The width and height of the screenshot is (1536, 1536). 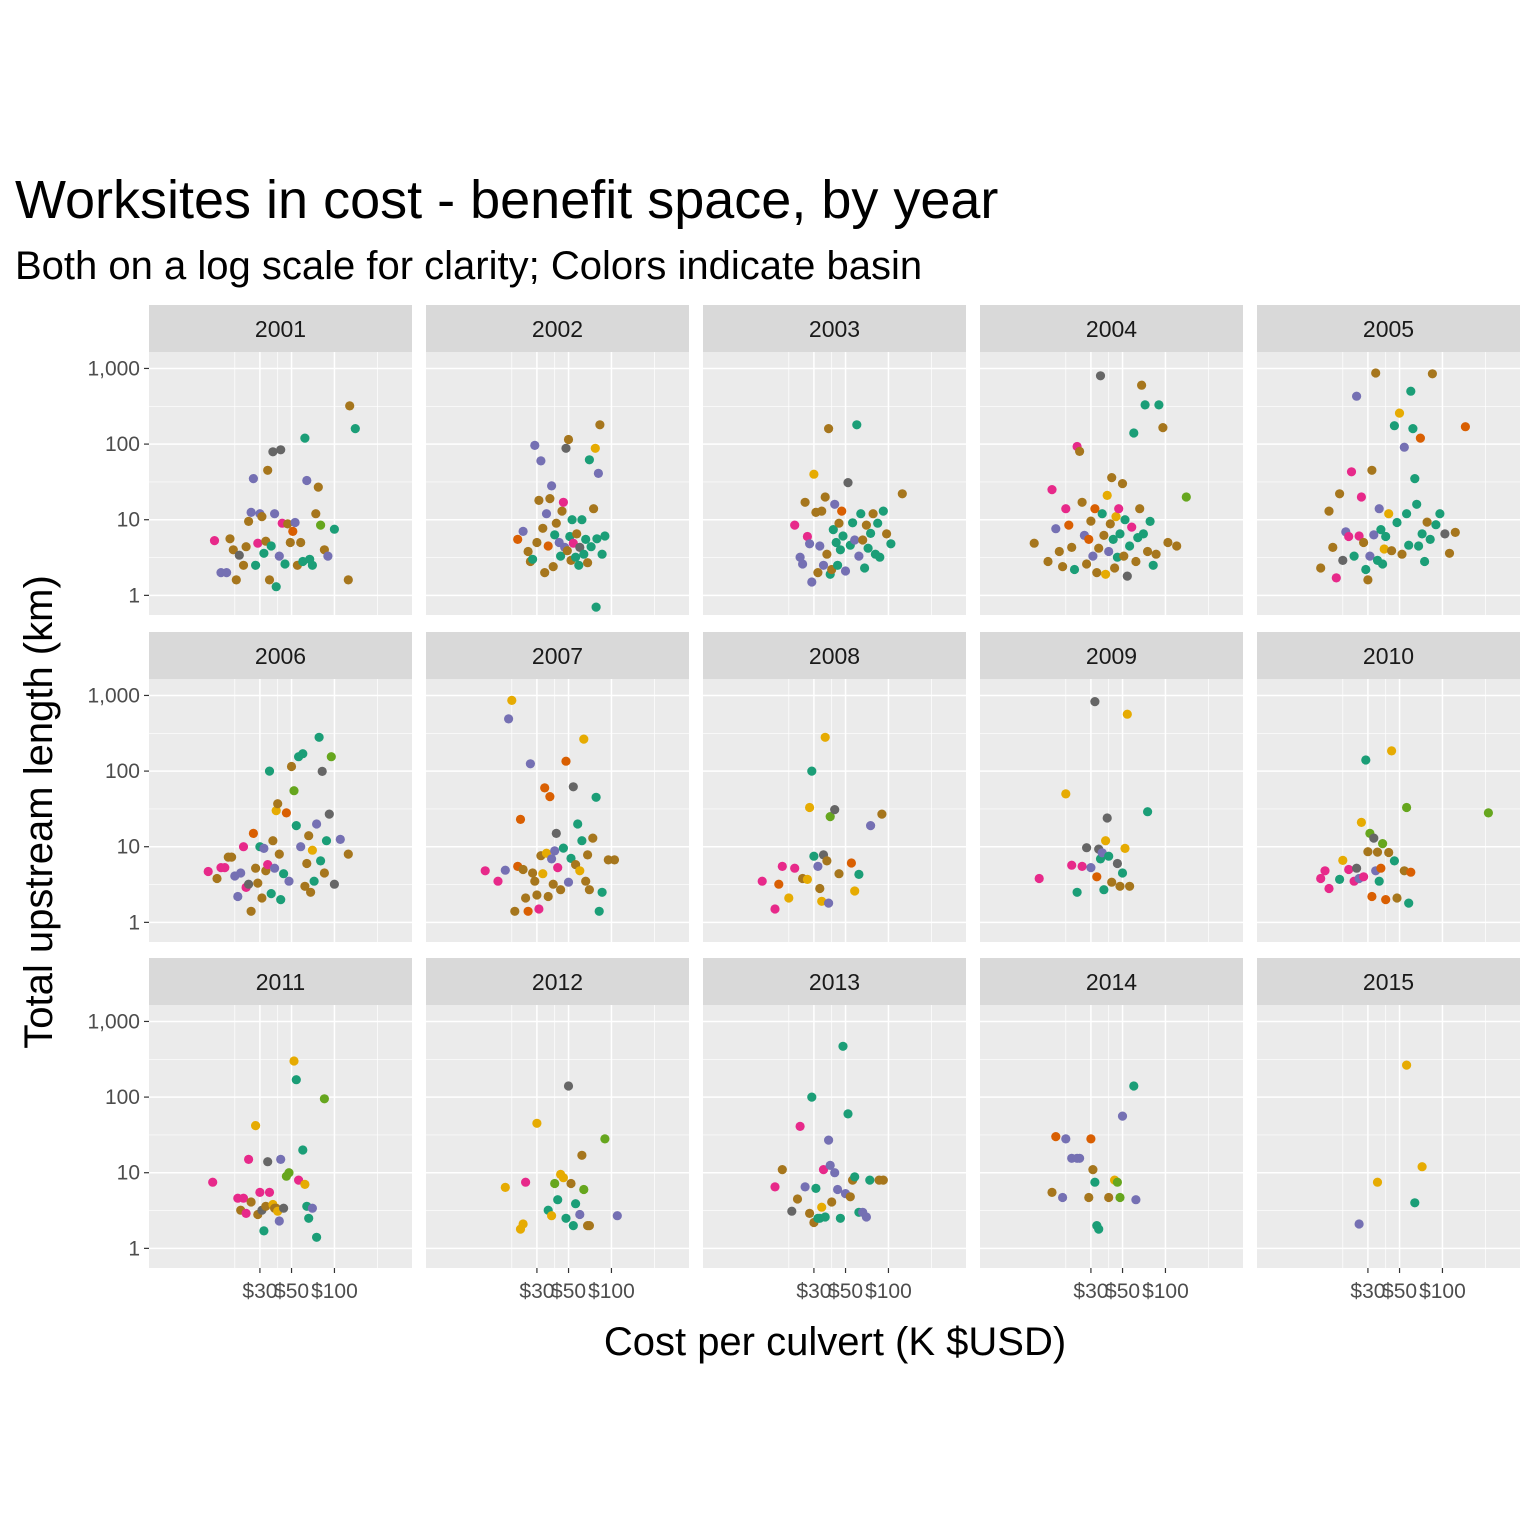 What do you see at coordinates (1111, 655) in the screenshot?
I see `facet-strip-2009` at bounding box center [1111, 655].